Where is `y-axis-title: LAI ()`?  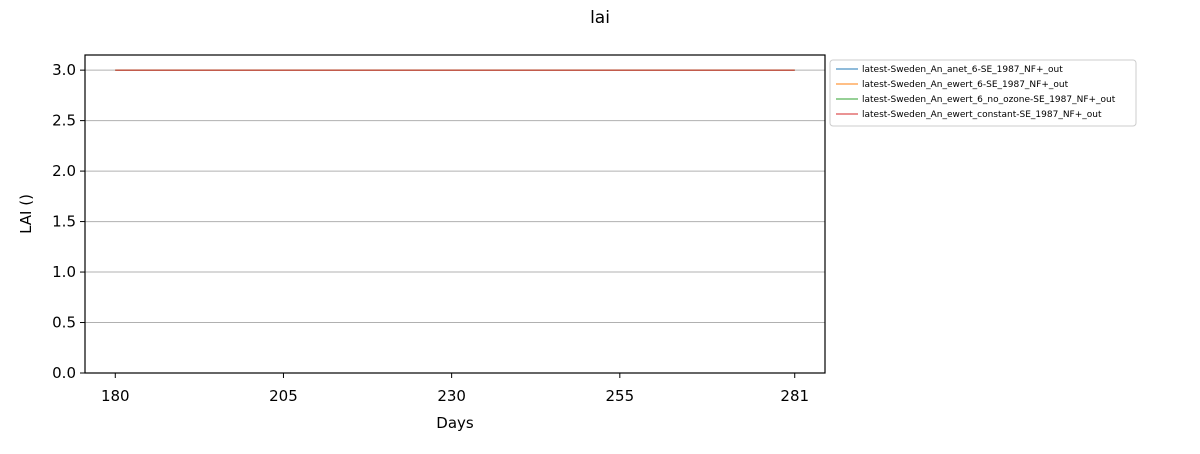 y-axis-title: LAI () is located at coordinates (26, 214).